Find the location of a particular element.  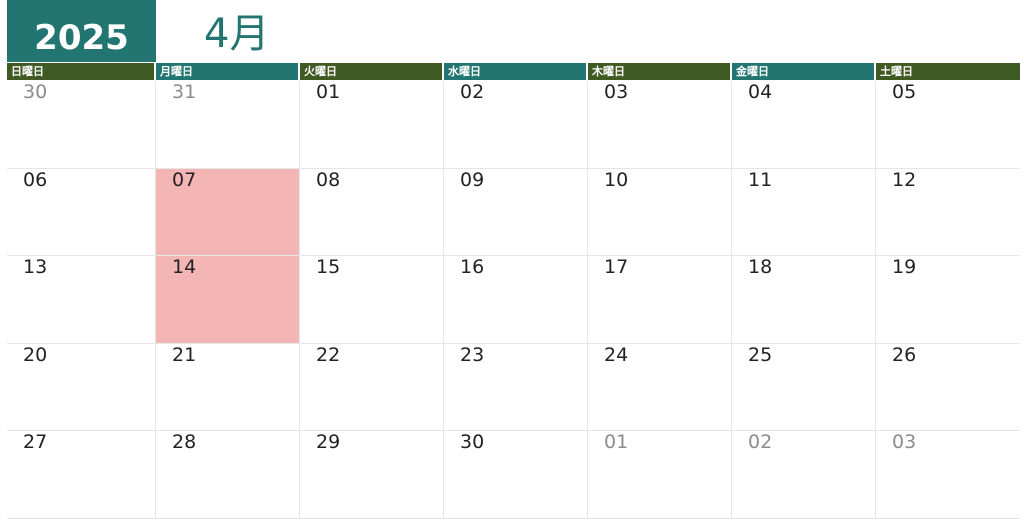

day-number: 10 is located at coordinates (616, 179).